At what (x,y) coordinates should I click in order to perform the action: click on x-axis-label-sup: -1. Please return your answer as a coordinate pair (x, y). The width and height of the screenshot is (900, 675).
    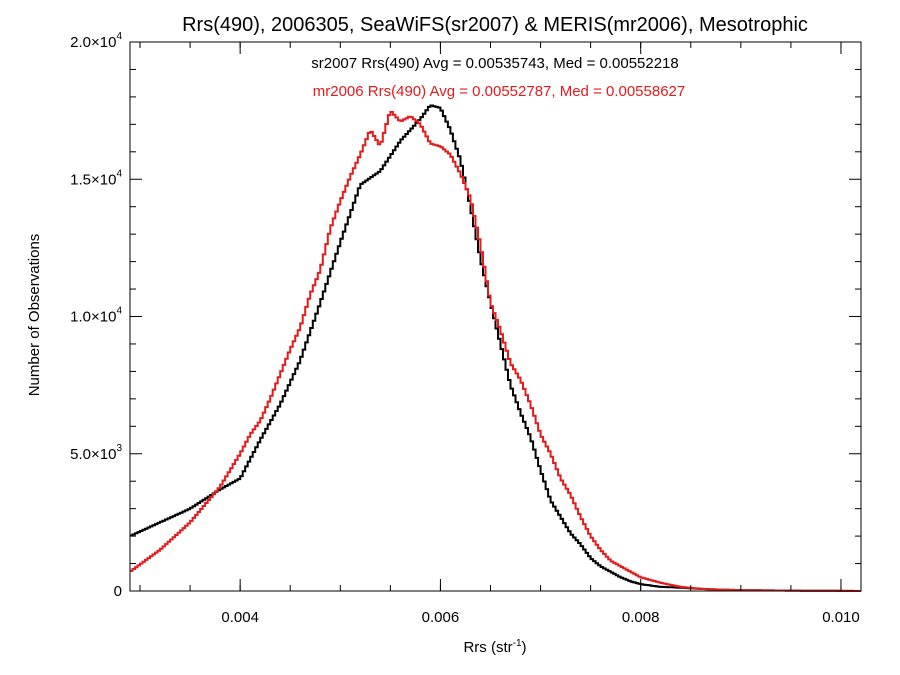
    Looking at the image, I should click on (517, 643).